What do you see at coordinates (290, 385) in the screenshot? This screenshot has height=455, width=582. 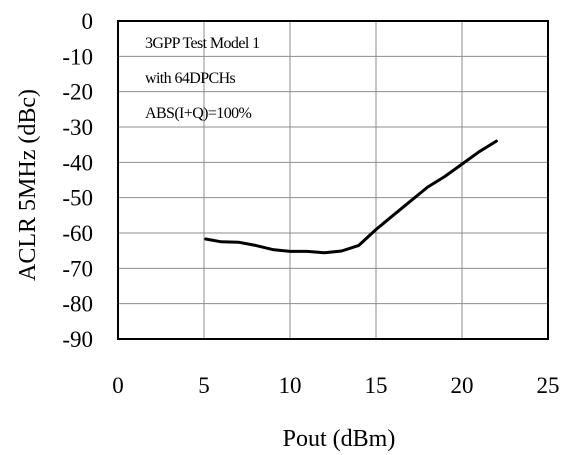 I see `x-tick-label: 10` at bounding box center [290, 385].